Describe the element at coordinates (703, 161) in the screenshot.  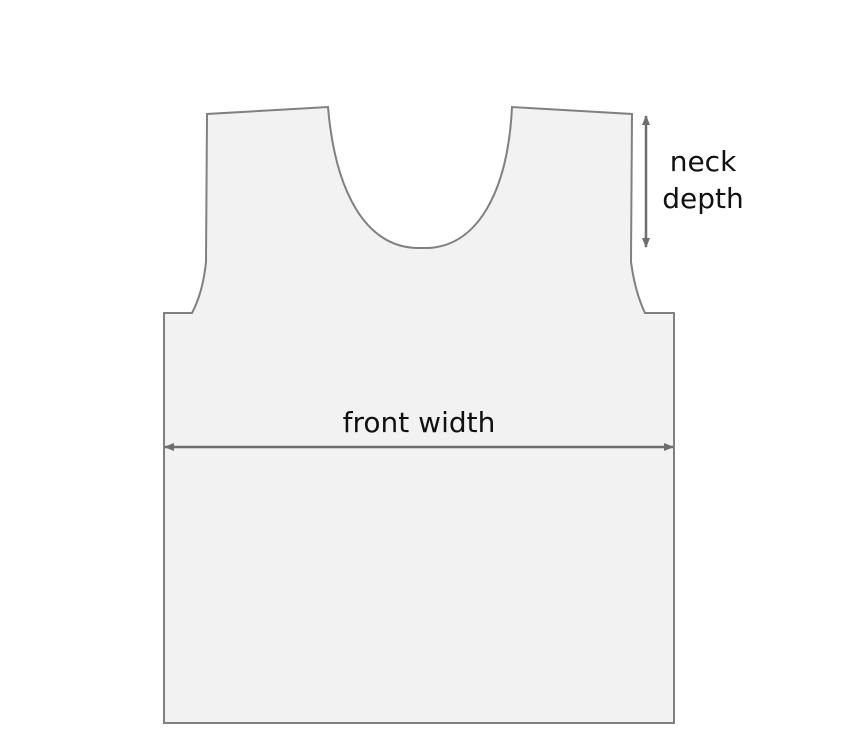
I see `neck-depth-label-line1: neck` at that location.